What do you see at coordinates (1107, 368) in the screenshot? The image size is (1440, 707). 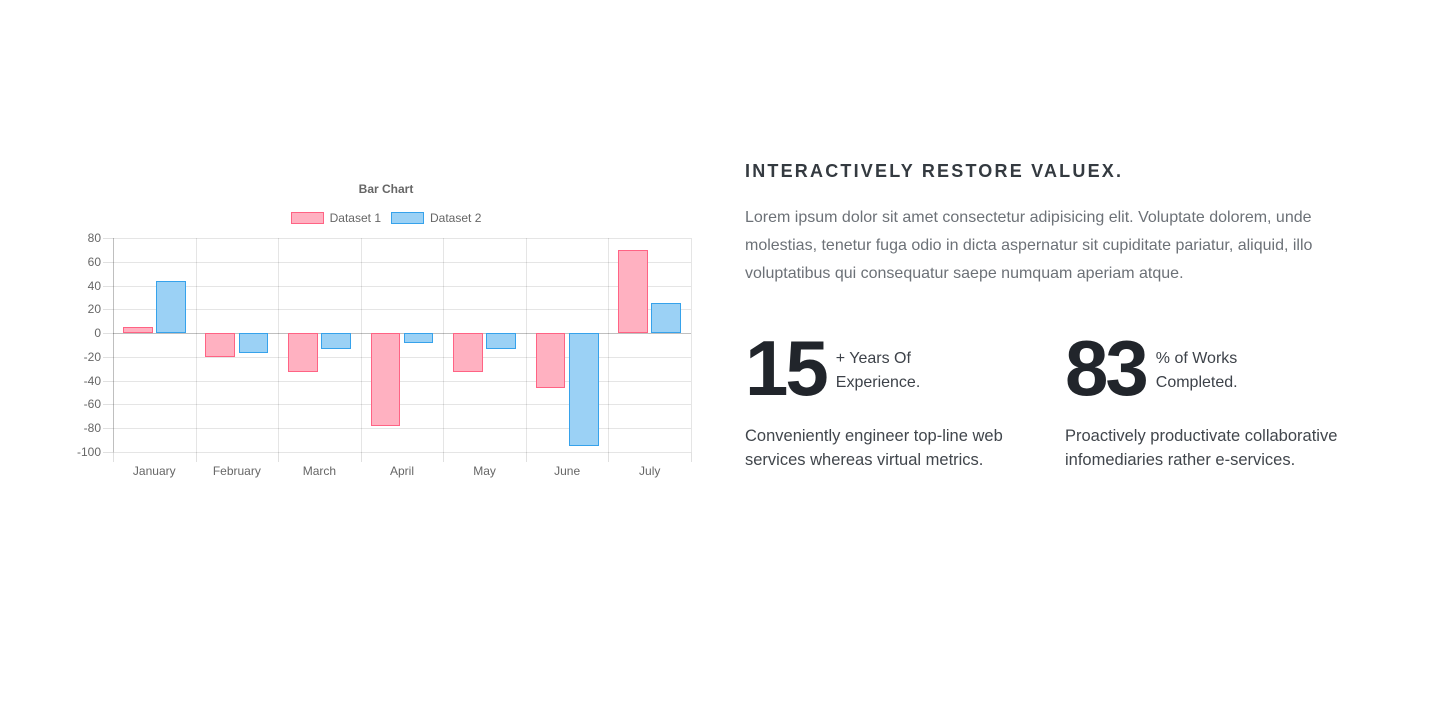 I see `stat-value-works: 83` at bounding box center [1107, 368].